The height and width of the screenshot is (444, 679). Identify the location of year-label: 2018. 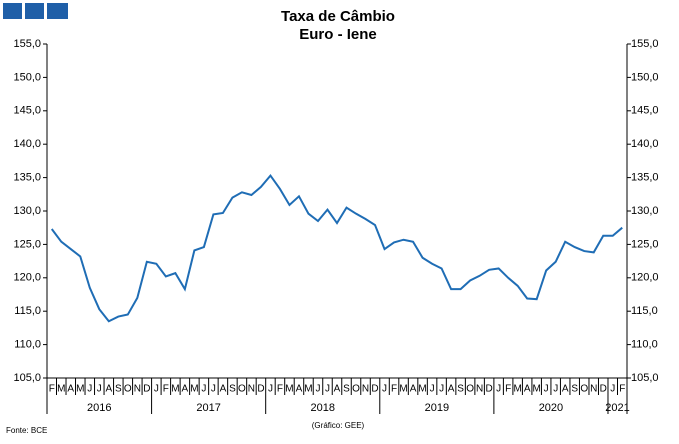
(322, 408).